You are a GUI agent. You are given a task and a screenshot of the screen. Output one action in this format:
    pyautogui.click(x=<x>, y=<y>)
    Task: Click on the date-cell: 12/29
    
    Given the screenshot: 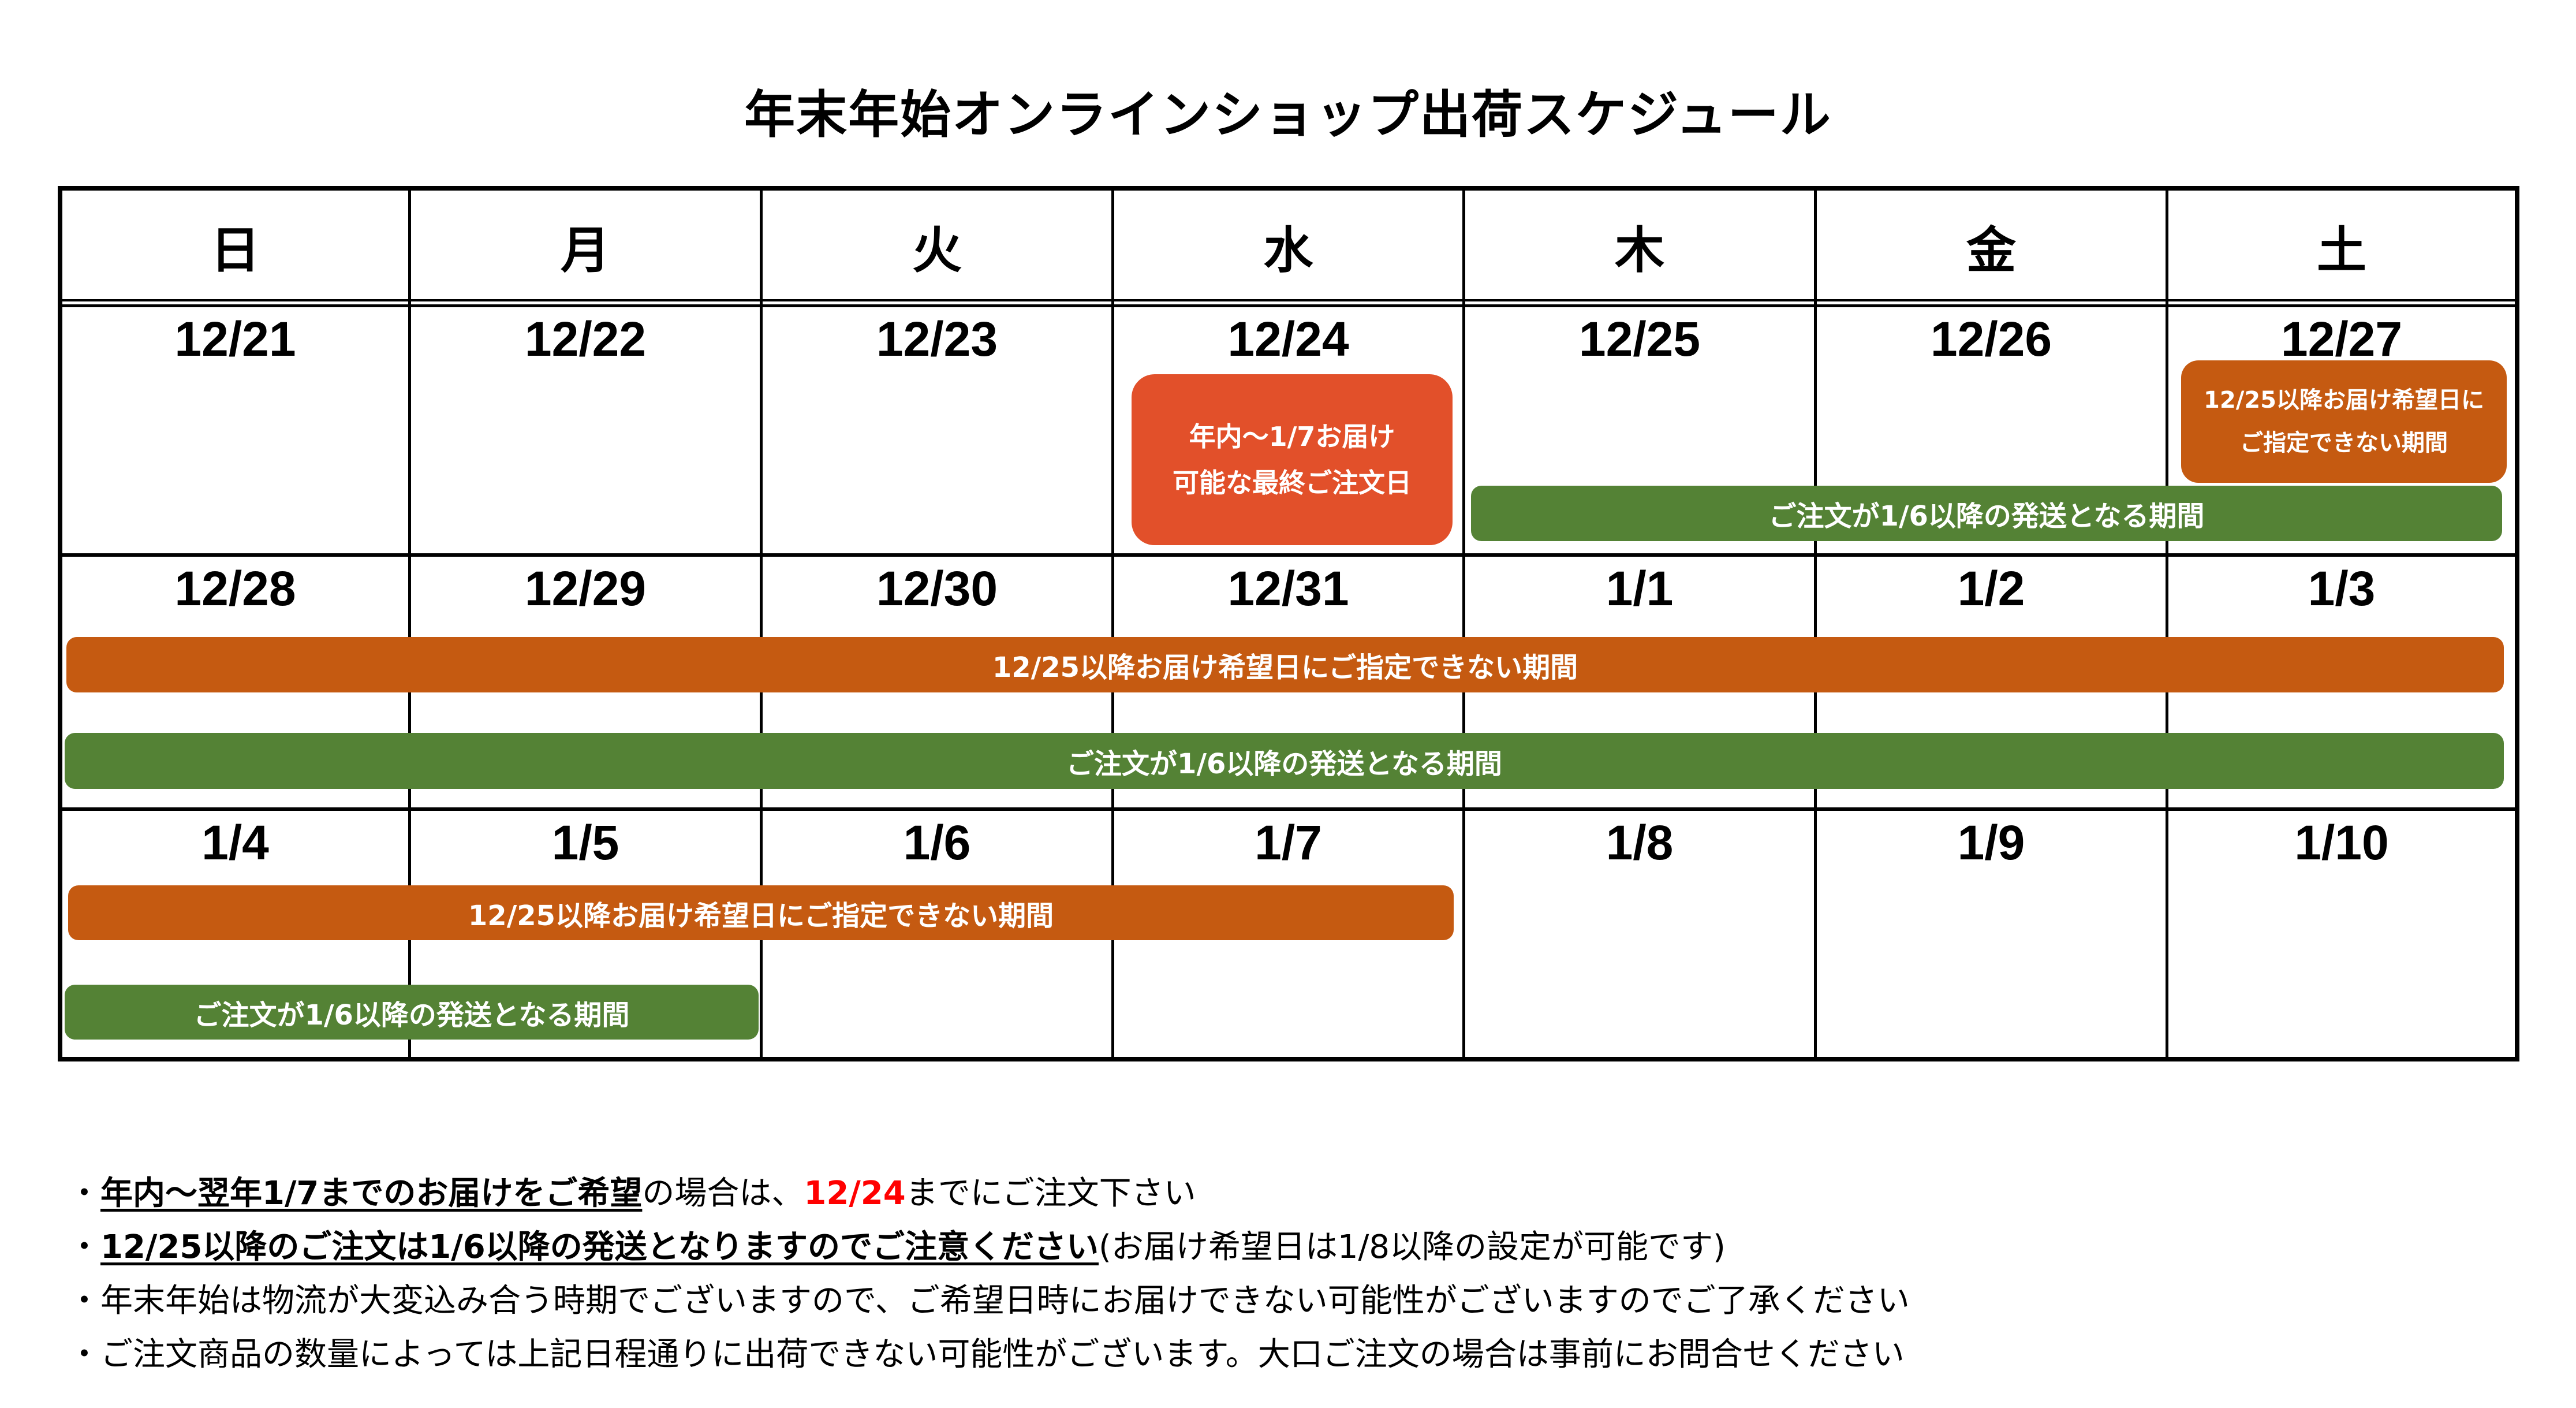 What is the action you would take?
    pyautogui.click(x=585, y=588)
    